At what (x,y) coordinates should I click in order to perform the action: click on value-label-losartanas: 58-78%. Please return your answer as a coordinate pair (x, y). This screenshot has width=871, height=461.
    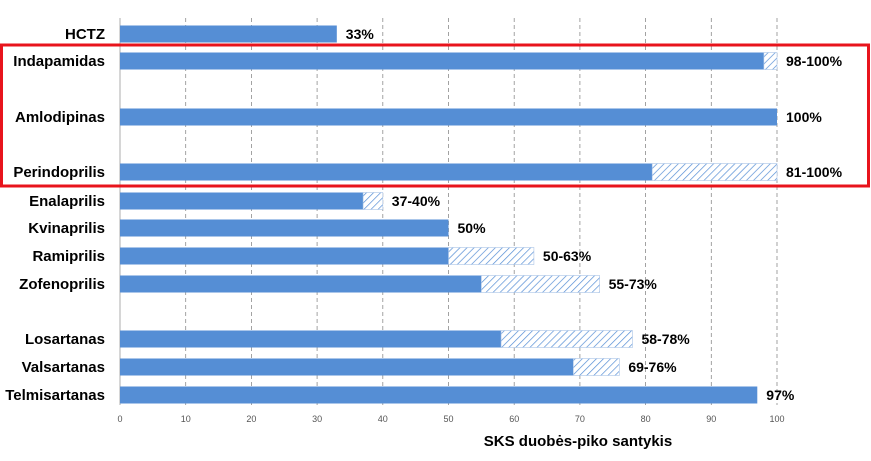
    Looking at the image, I should click on (665, 339).